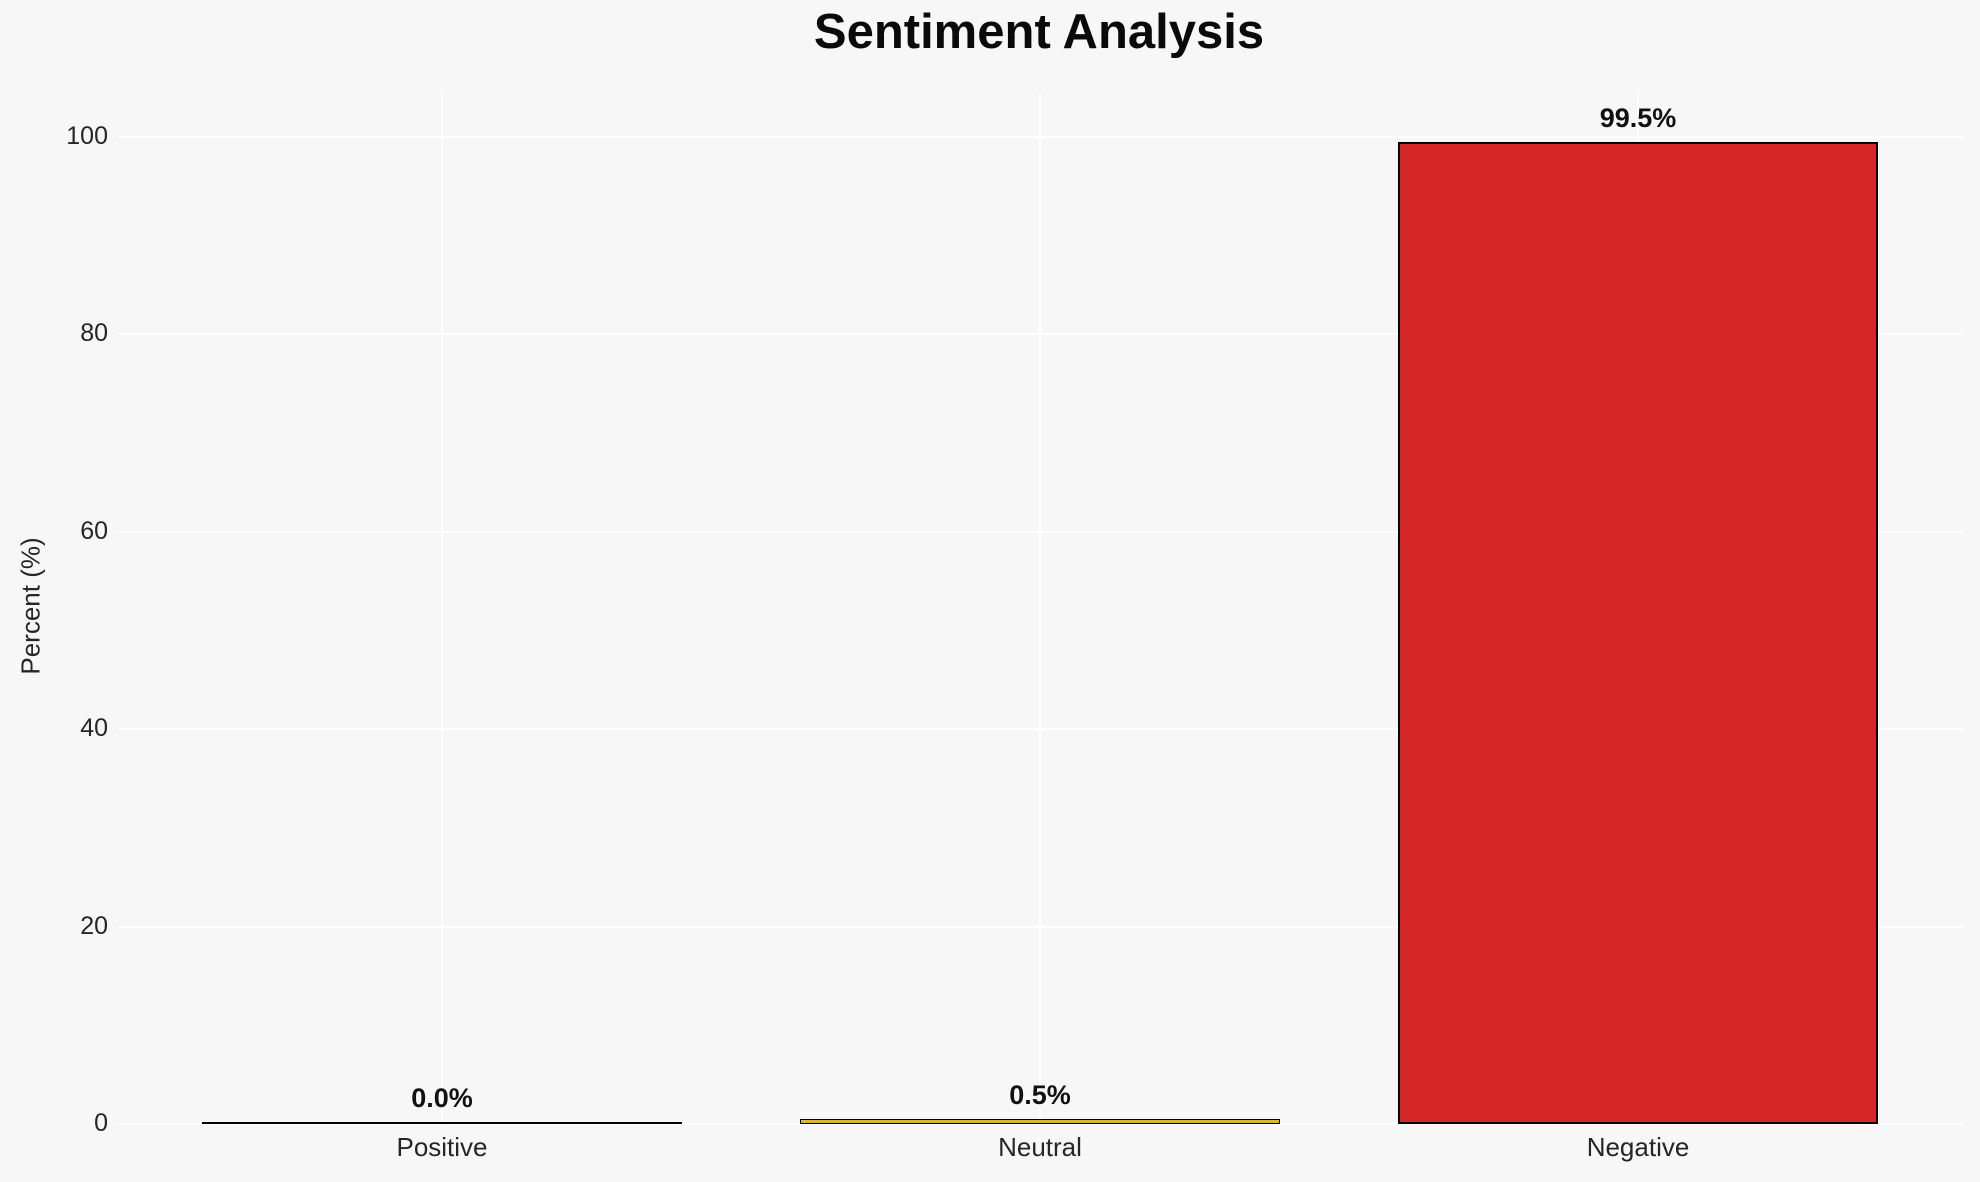 This screenshot has width=1980, height=1182. I want to click on x-tick-label-neutral: Neutral, so click(1040, 1147).